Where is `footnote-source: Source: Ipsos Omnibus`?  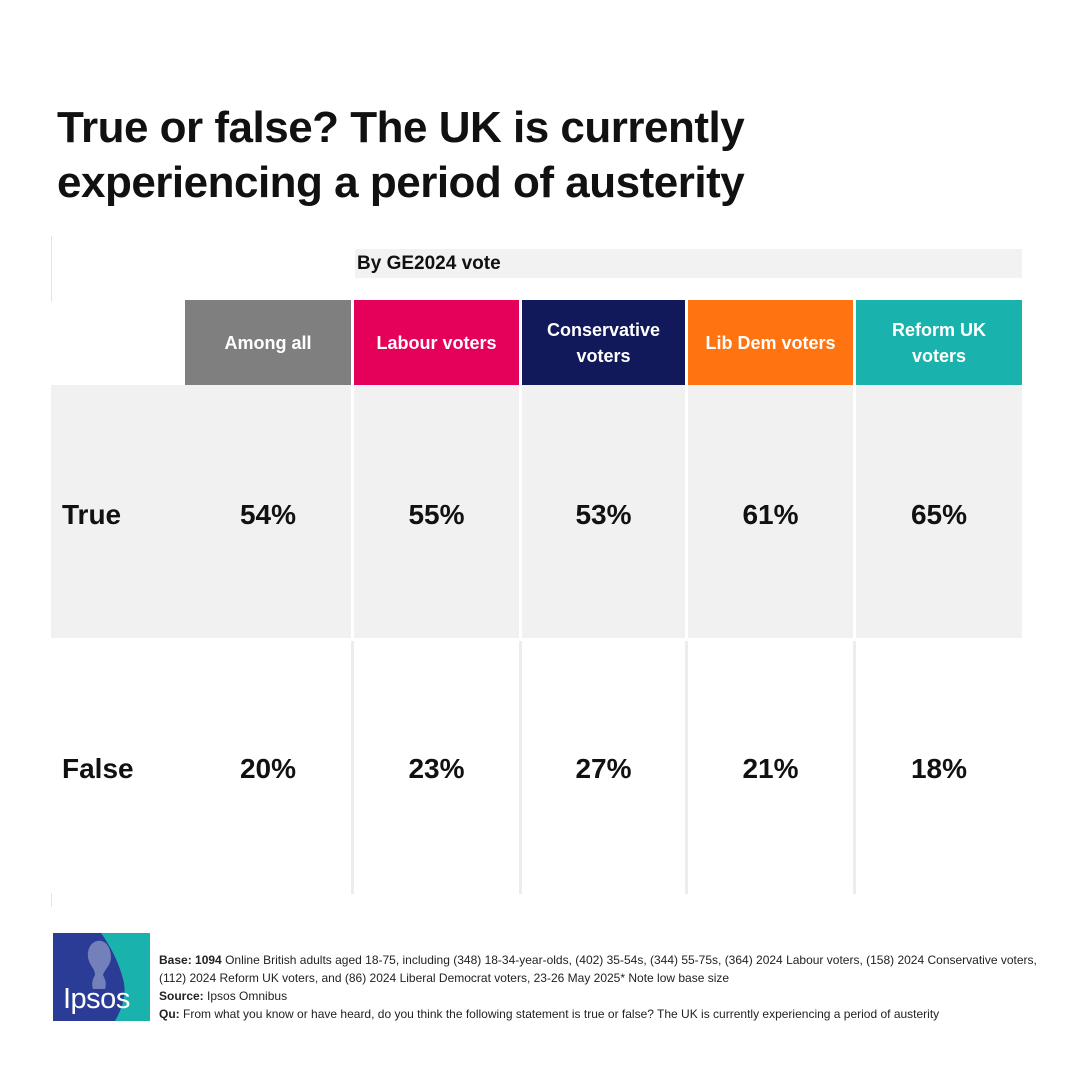
footnote-source: Source: Ipsos Omnibus is located at coordinates (609, 996).